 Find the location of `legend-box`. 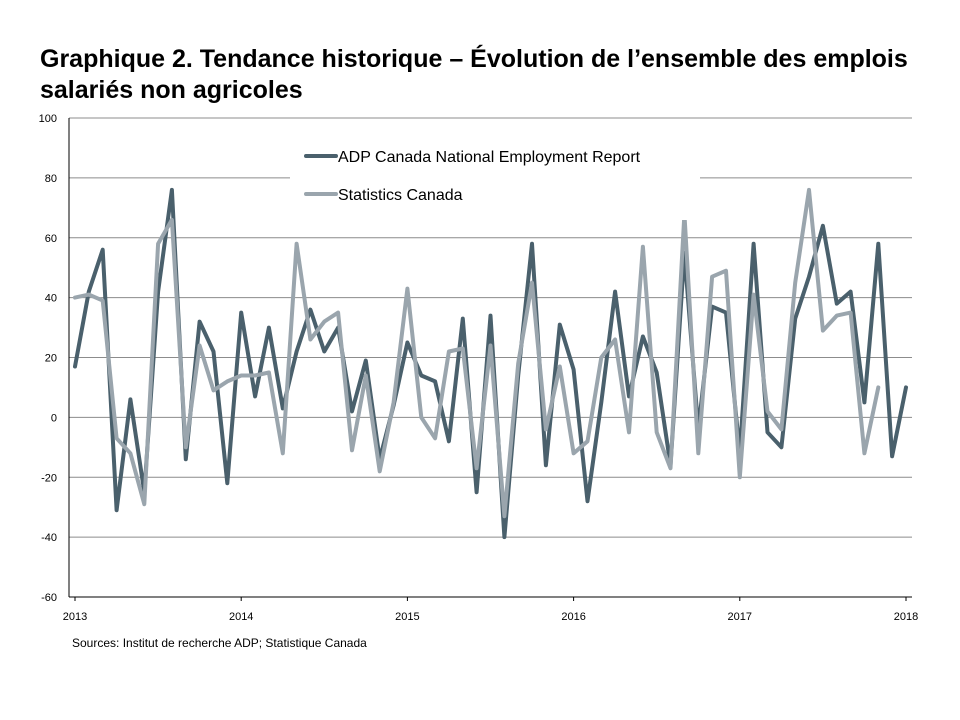

legend-box is located at coordinates (495, 178).